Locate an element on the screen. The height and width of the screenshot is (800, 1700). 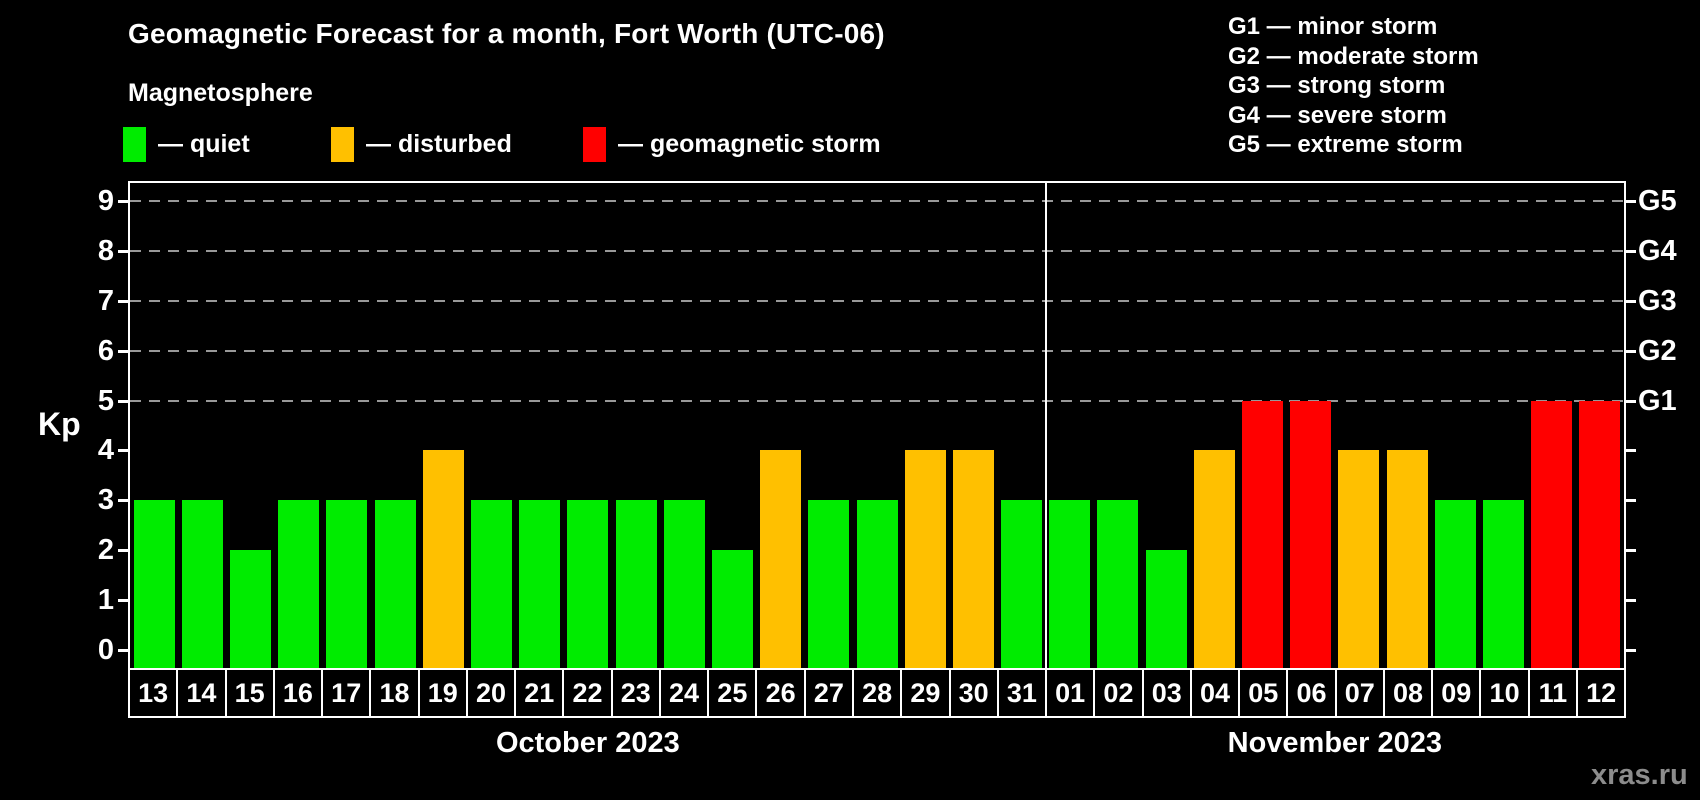
legend-item-quiet: — quiet is located at coordinates (186, 144).